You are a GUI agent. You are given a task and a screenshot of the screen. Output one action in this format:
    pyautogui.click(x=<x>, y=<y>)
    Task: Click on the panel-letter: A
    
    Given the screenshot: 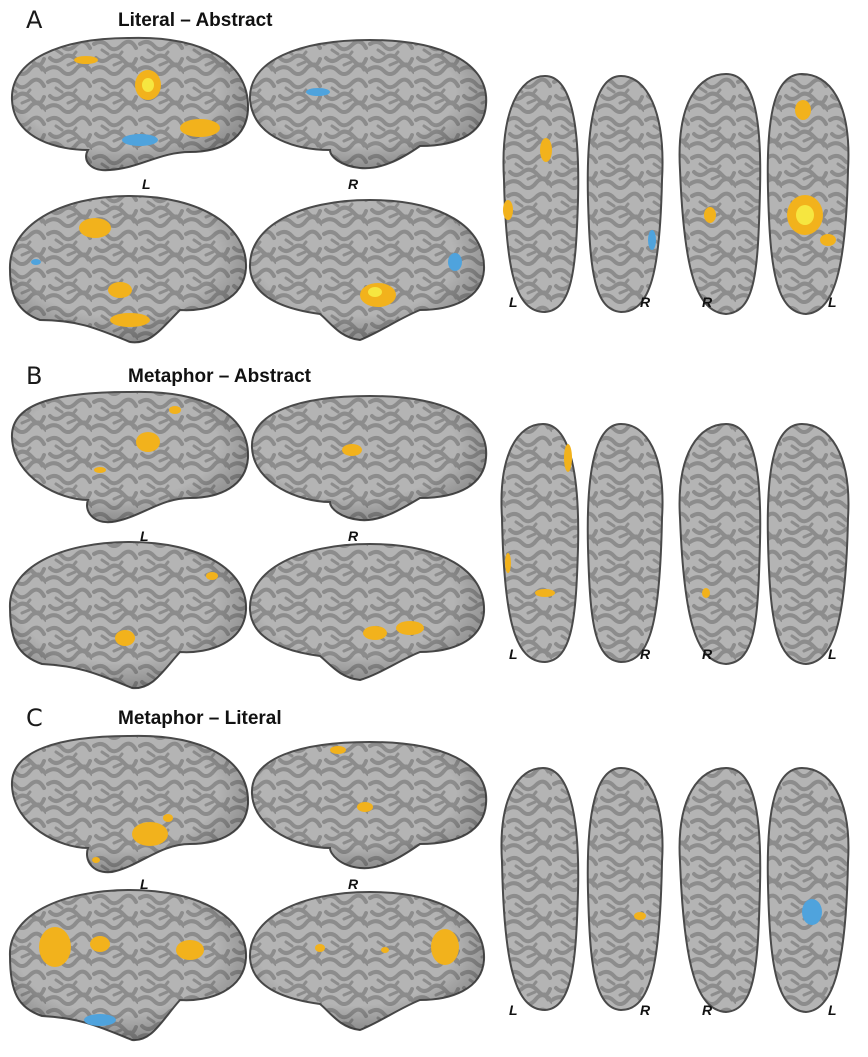 What is the action you would take?
    pyautogui.click(x=34, y=20)
    